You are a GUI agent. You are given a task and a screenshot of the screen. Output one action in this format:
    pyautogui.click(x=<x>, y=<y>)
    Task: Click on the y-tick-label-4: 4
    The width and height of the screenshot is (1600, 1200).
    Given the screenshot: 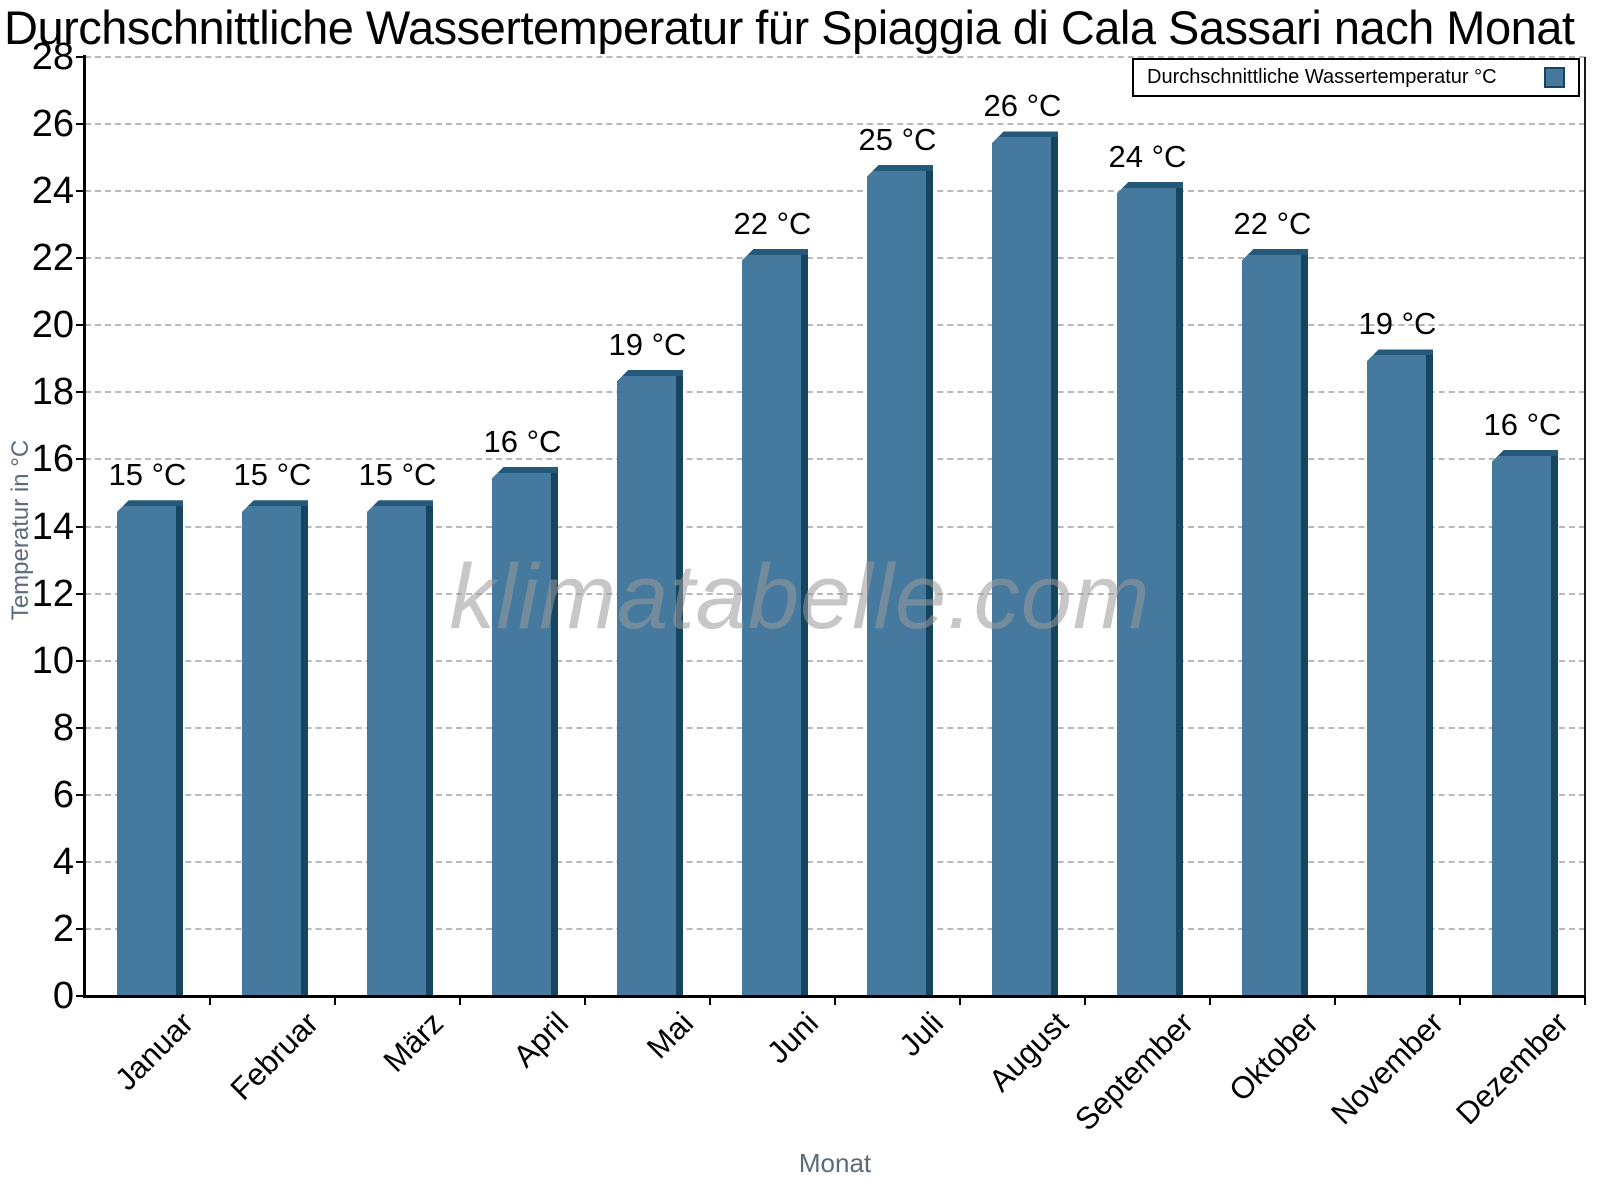 What is the action you would take?
    pyautogui.click(x=63, y=861)
    